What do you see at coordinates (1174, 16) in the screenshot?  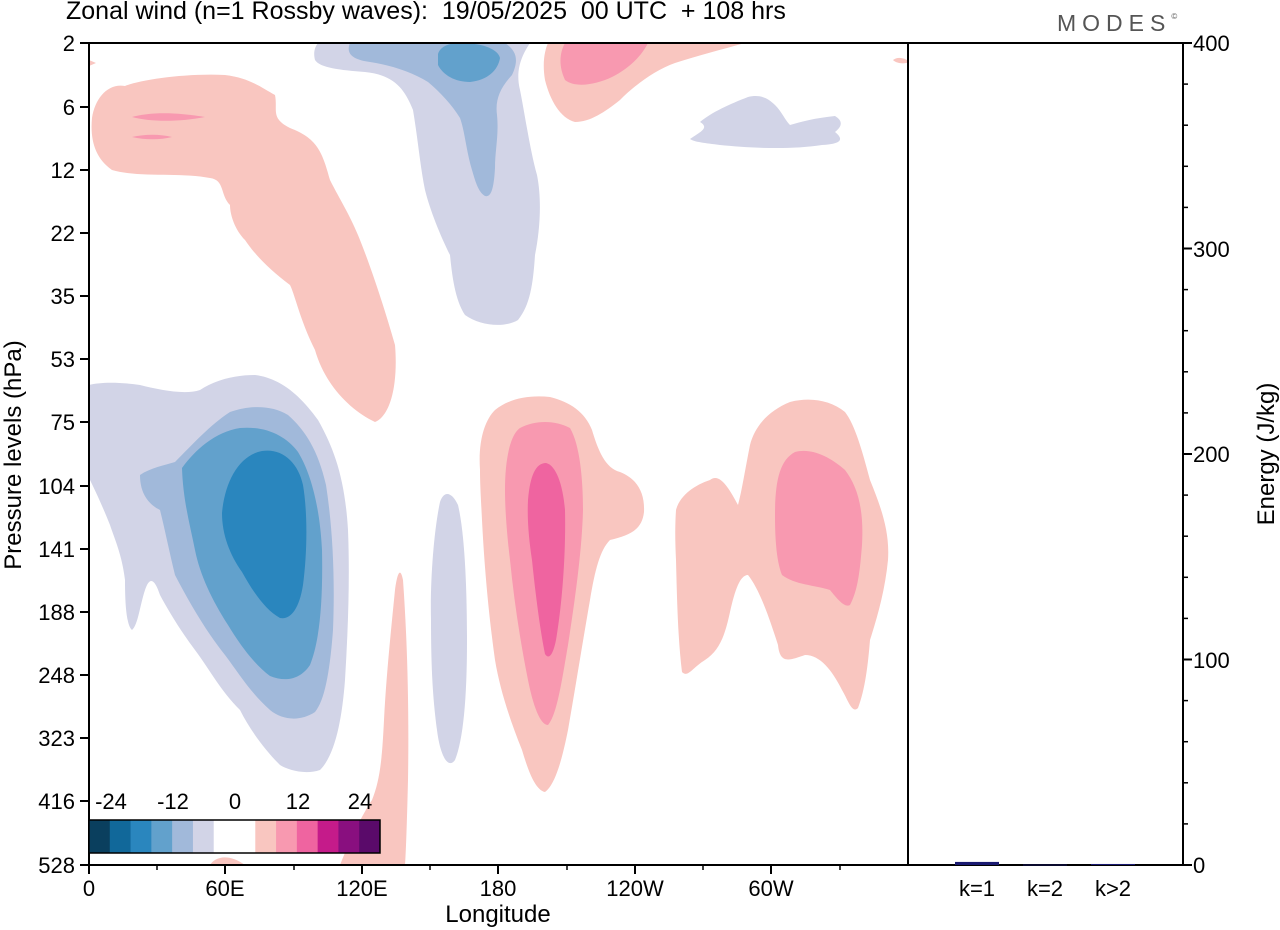 I see `brand-mark: ©` at bounding box center [1174, 16].